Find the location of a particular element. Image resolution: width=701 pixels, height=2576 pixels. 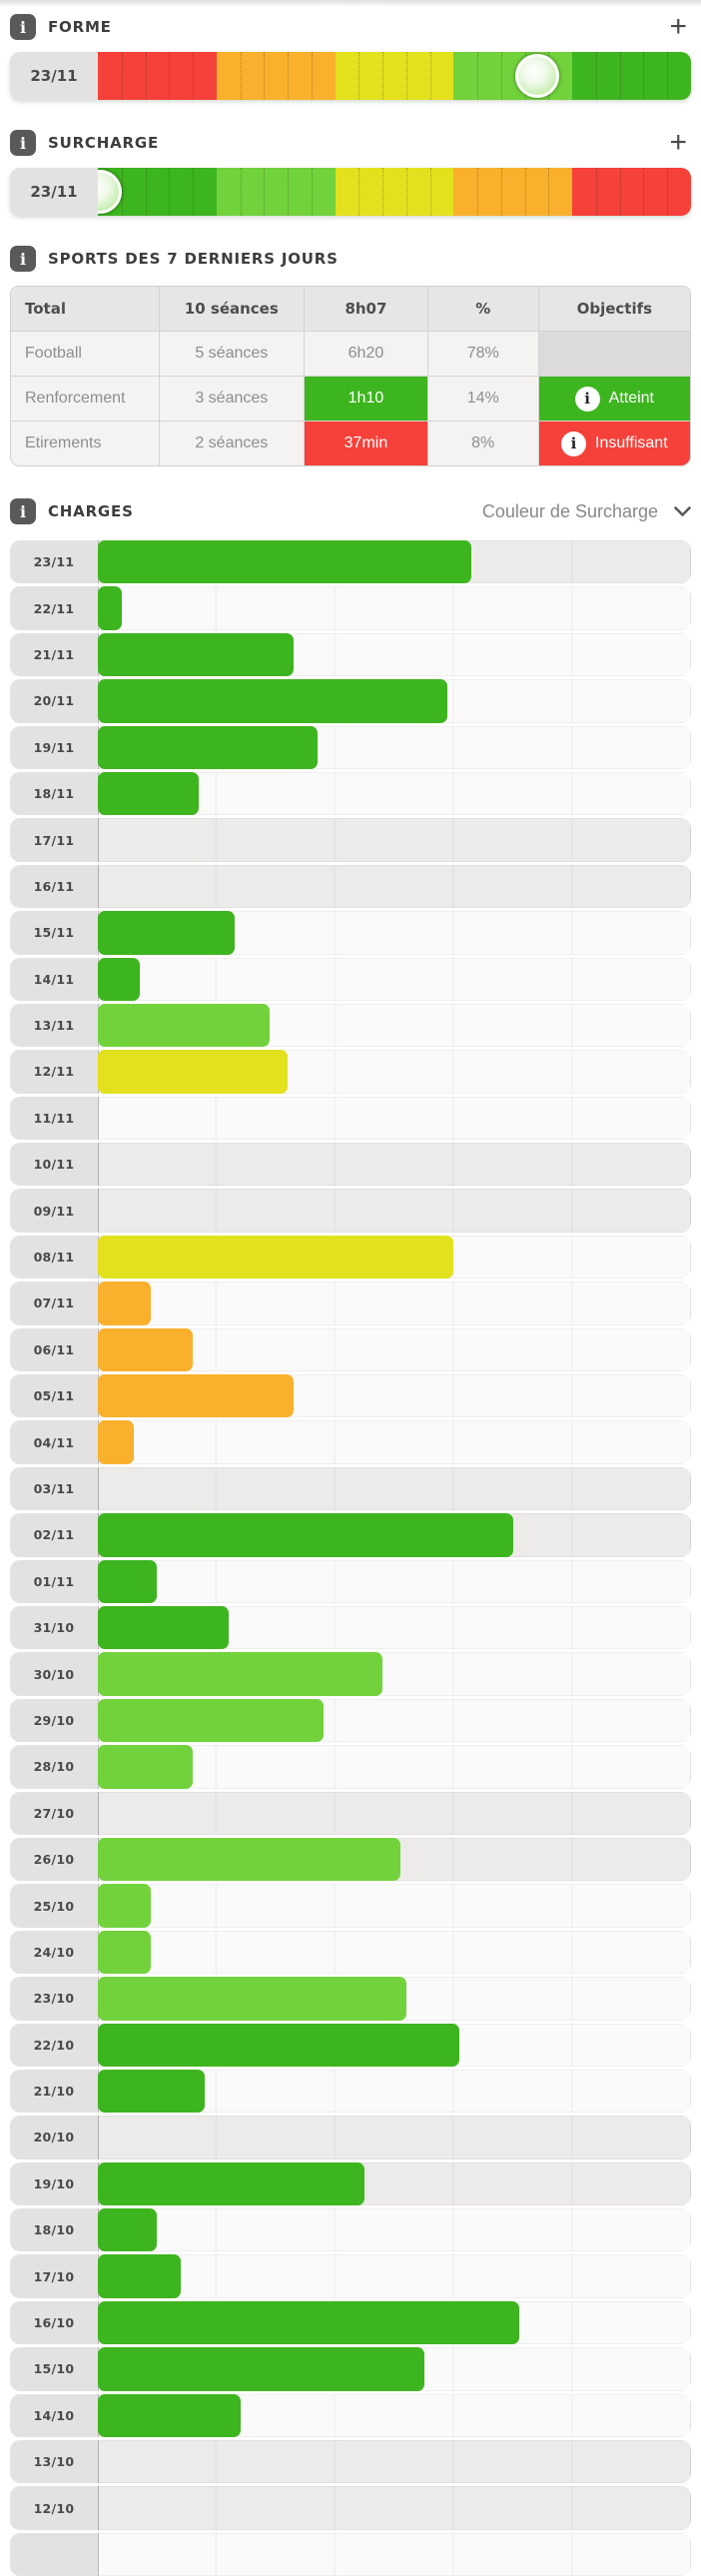

chart-row: 31/10 is located at coordinates (350, 1628).